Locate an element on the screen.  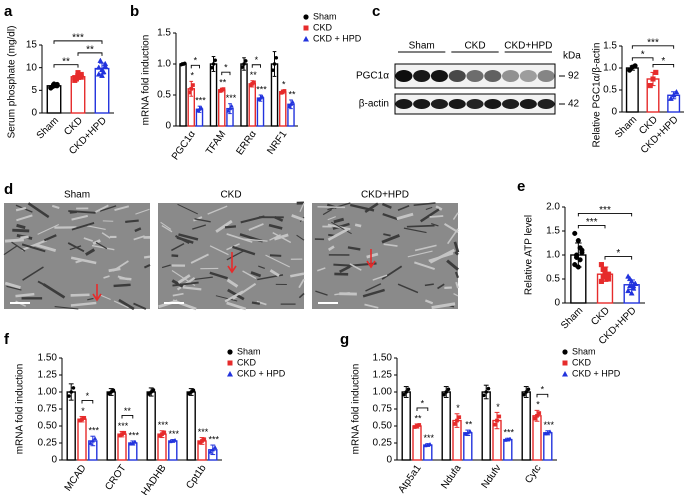
y-tick-label: 1.50 is located at coordinates (383, 358).